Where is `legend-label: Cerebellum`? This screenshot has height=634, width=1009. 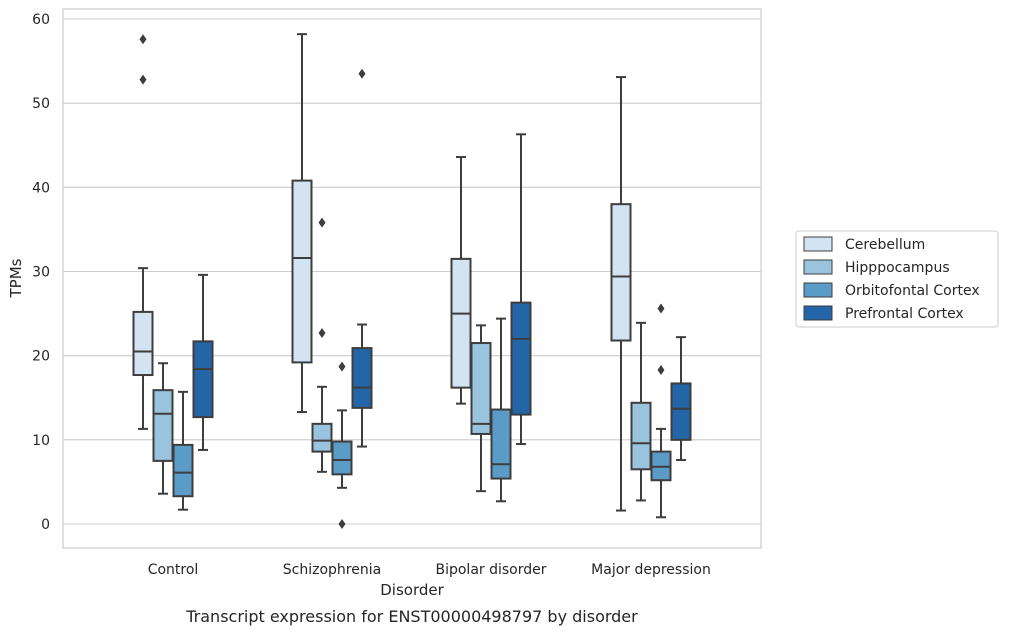 legend-label: Cerebellum is located at coordinates (885, 245).